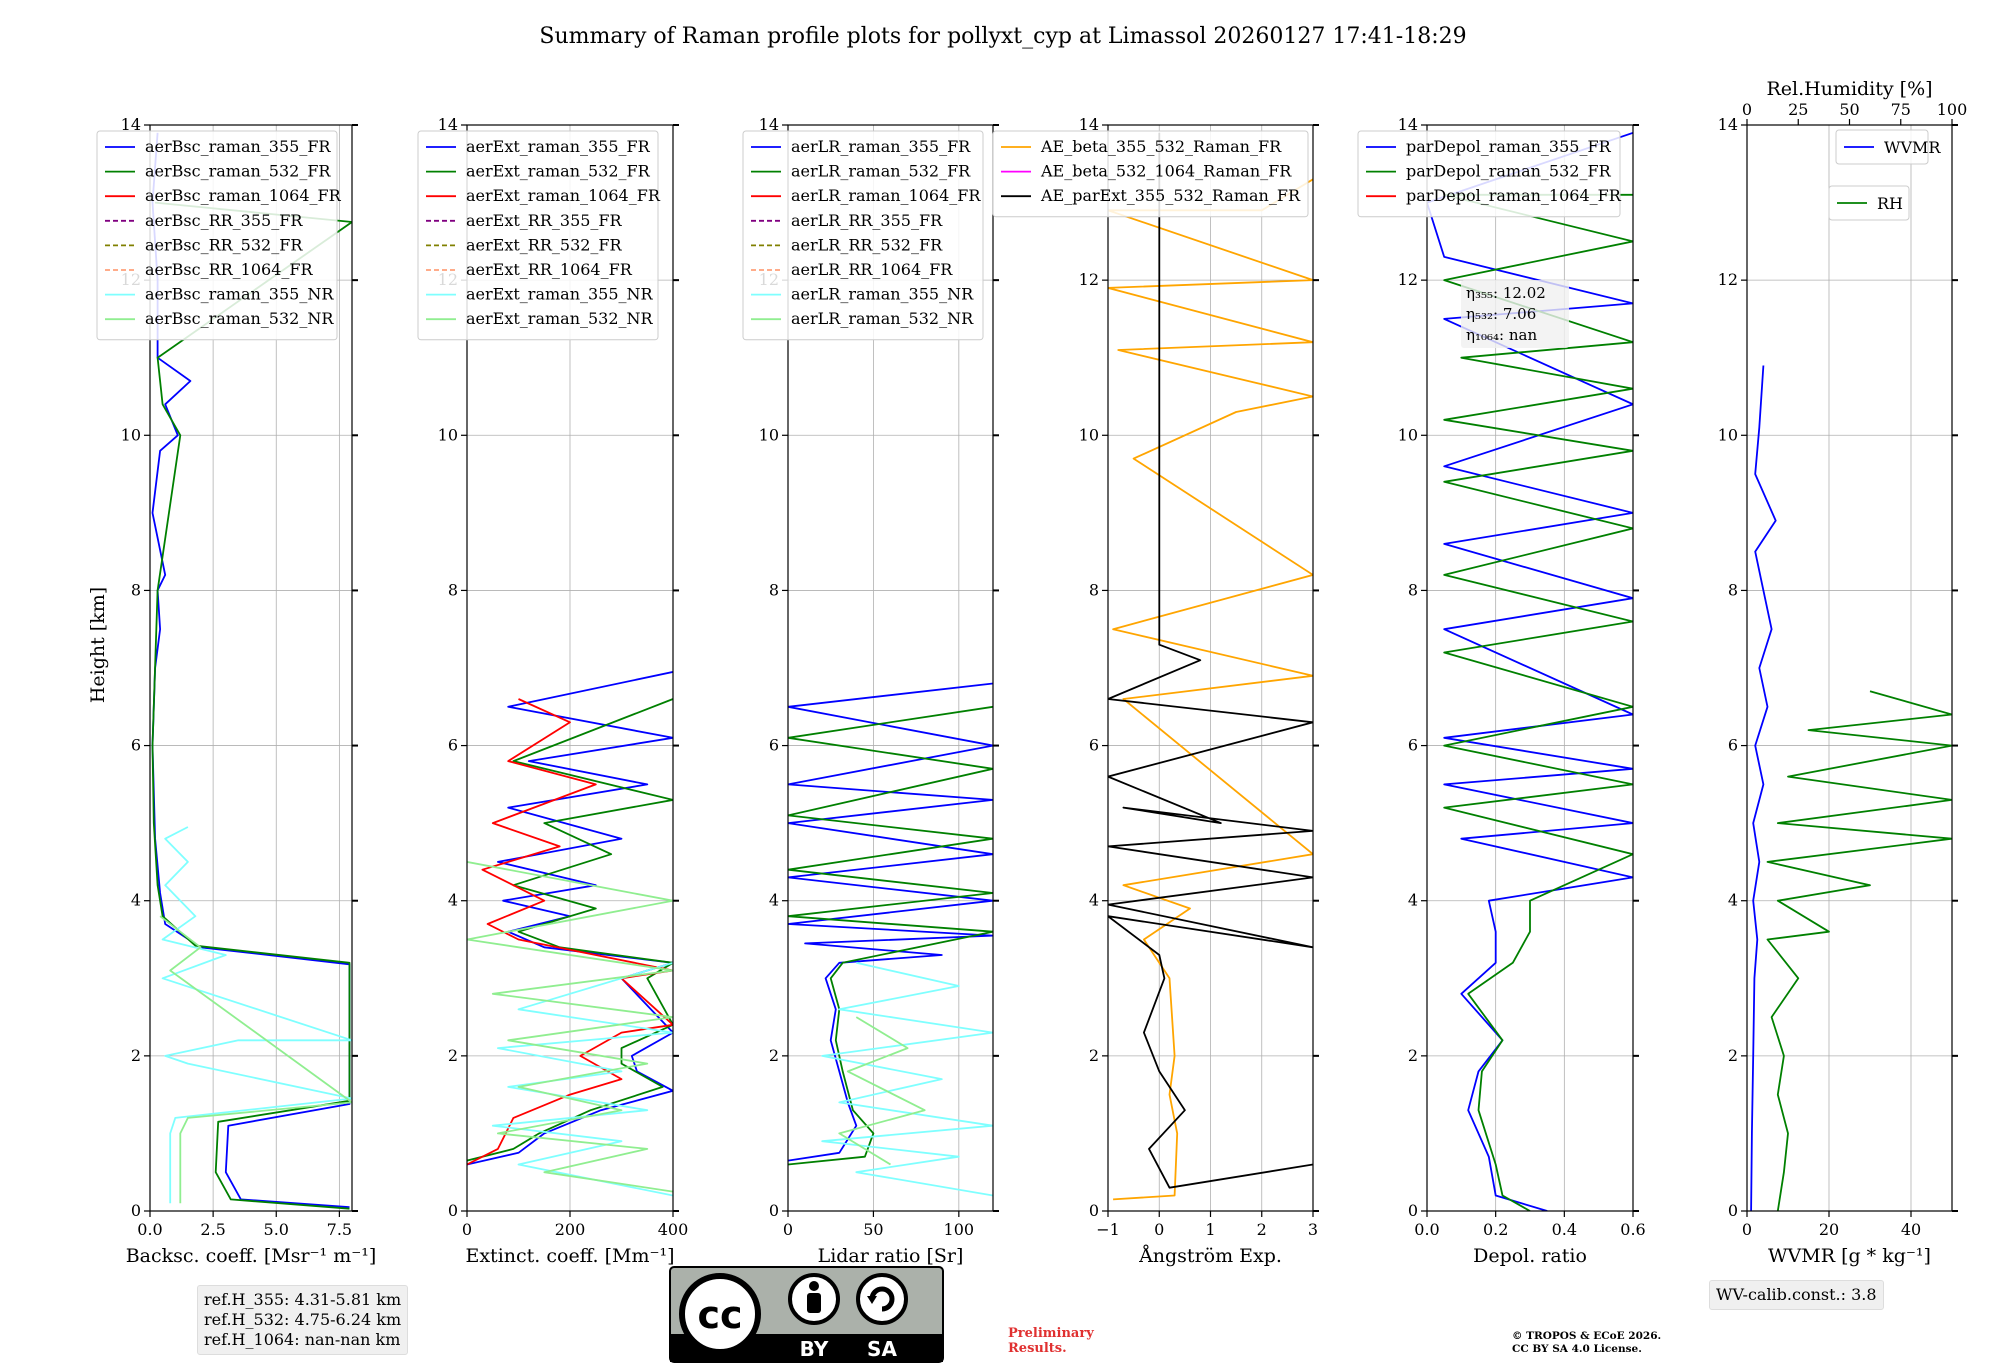  I want to click on cc-badge-by: BY, so click(814, 1349).